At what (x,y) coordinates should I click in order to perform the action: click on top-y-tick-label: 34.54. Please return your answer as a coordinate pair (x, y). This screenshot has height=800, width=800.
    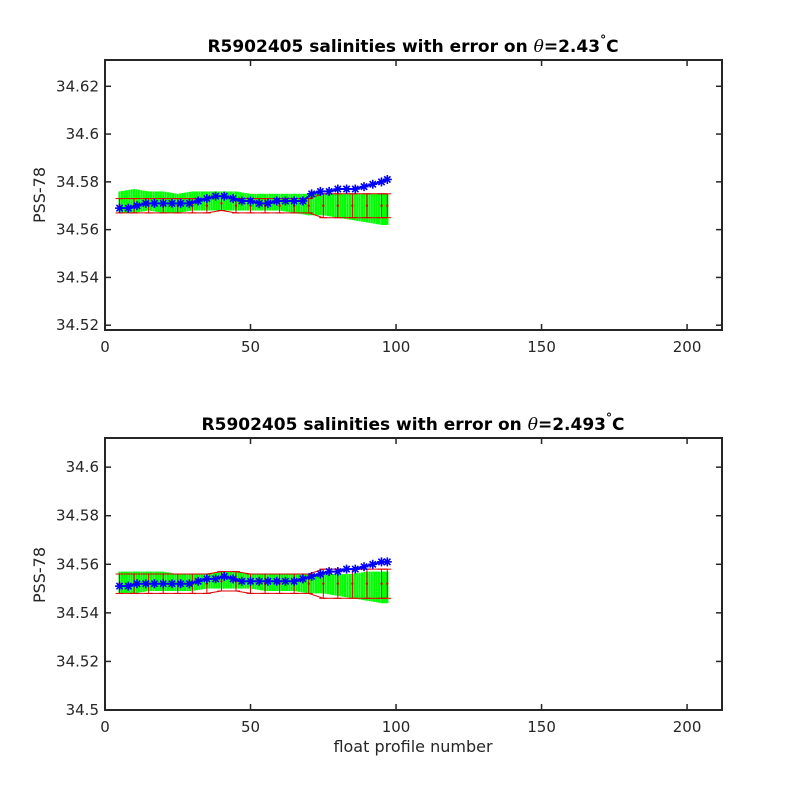
    Looking at the image, I should click on (77, 277).